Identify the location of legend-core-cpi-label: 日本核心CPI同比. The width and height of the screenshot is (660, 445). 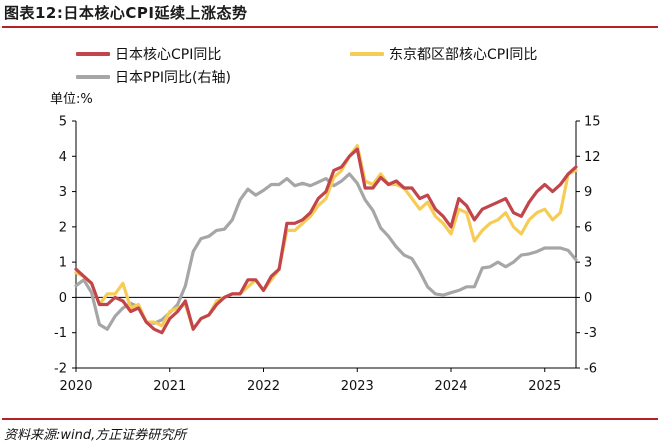
(168, 55).